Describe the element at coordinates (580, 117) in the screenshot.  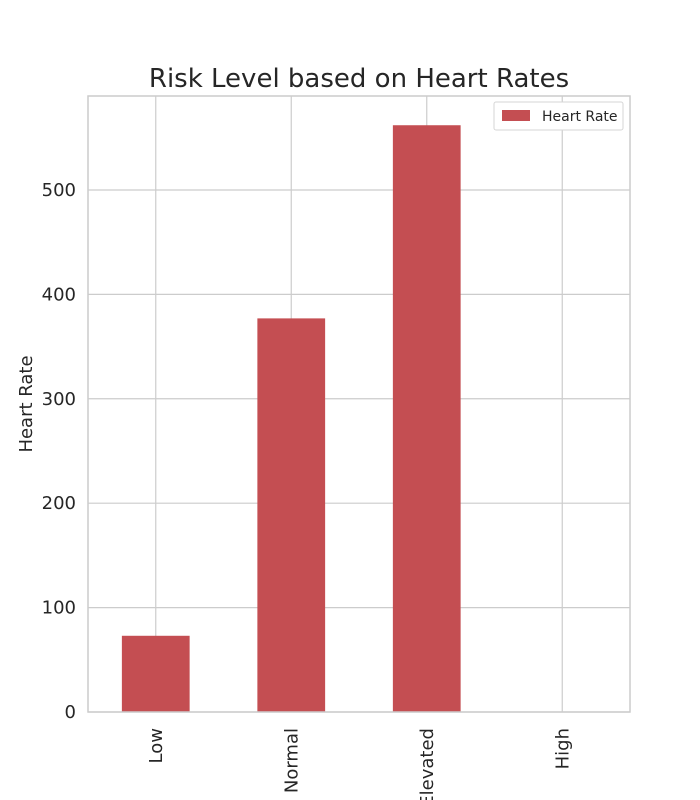
I see `legend-label: Heart Rate` at that location.